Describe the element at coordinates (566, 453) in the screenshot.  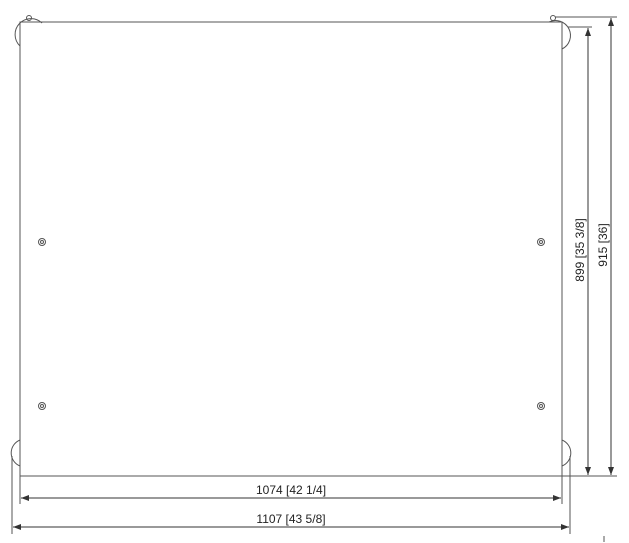
I see `corner-lug-bottom-right` at that location.